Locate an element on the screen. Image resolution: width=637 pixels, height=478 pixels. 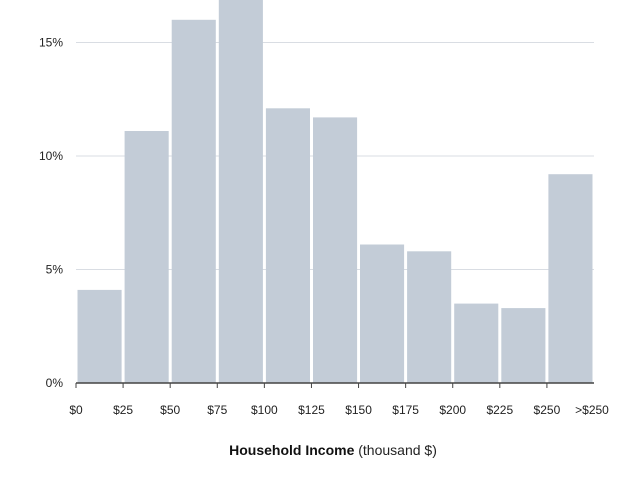
y-tick-label: 0% is located at coordinates (55, 383).